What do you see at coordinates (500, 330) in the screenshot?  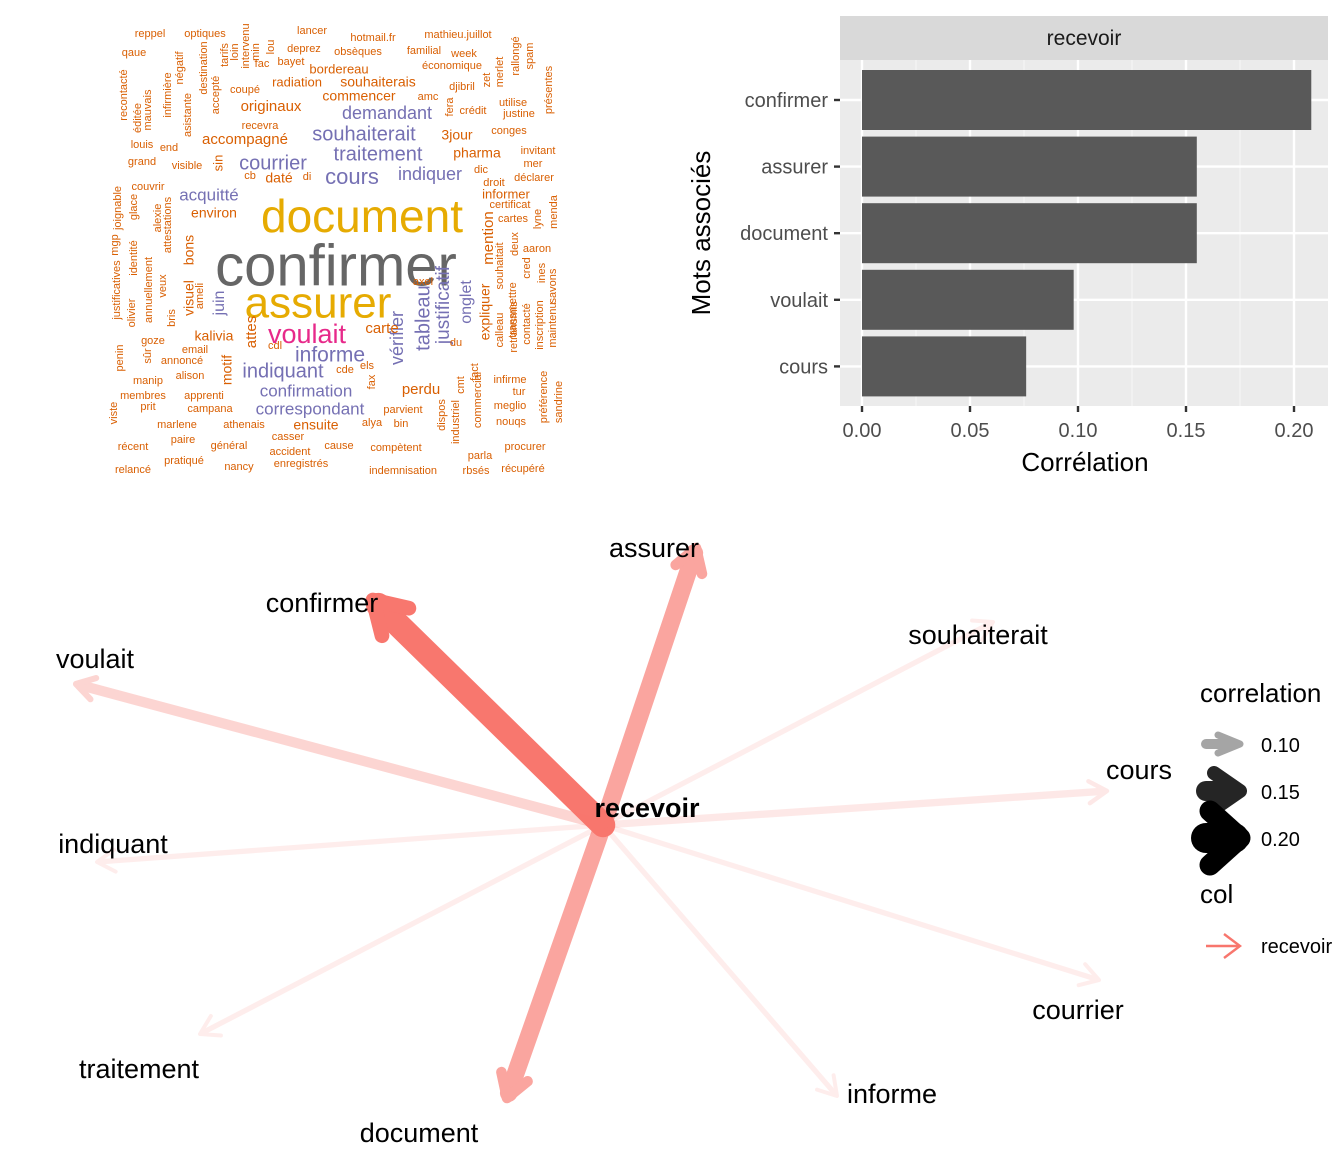 I see `word-calleau: calleau` at bounding box center [500, 330].